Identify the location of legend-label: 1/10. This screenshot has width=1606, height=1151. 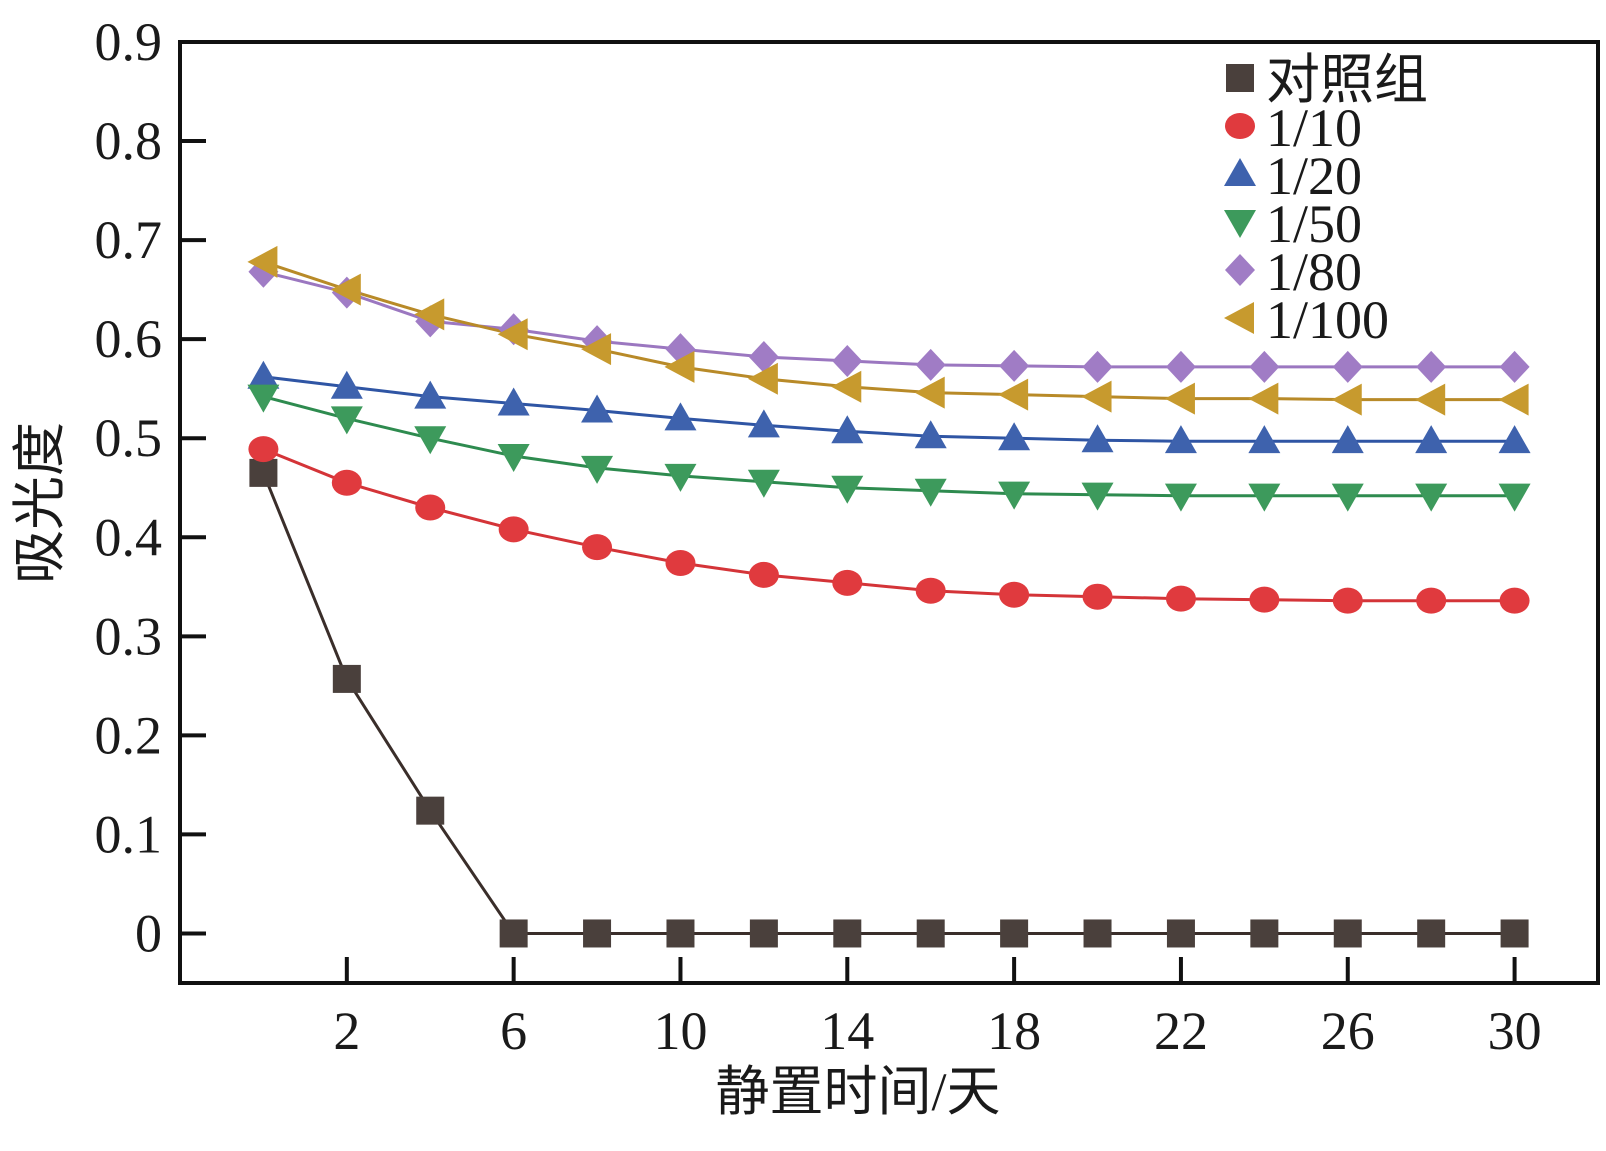
(1314, 128).